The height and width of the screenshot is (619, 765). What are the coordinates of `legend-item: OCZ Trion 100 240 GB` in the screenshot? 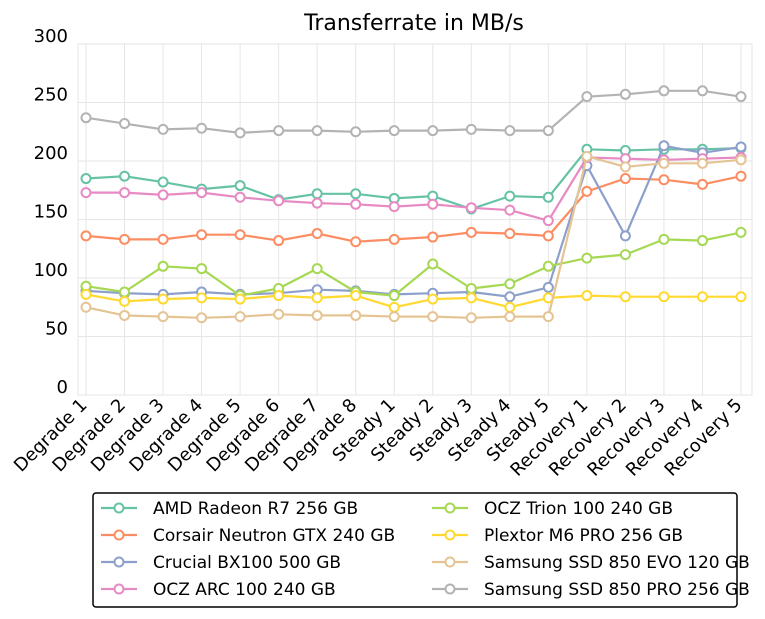 It's located at (552, 509).